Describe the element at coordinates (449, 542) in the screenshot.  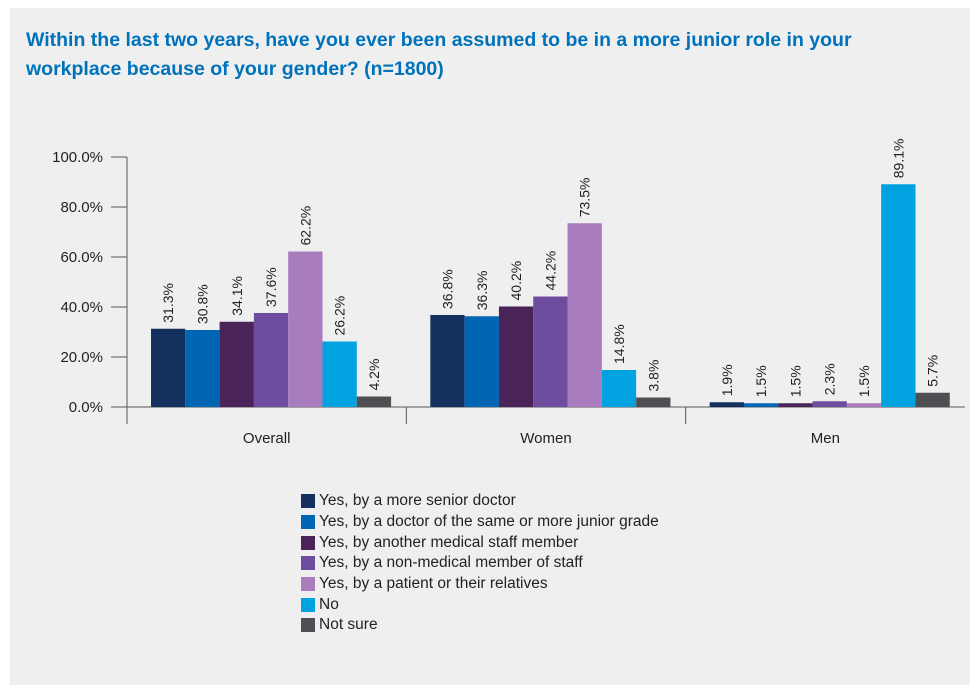
I see `legend-label: Yes, by another medical staff member` at that location.